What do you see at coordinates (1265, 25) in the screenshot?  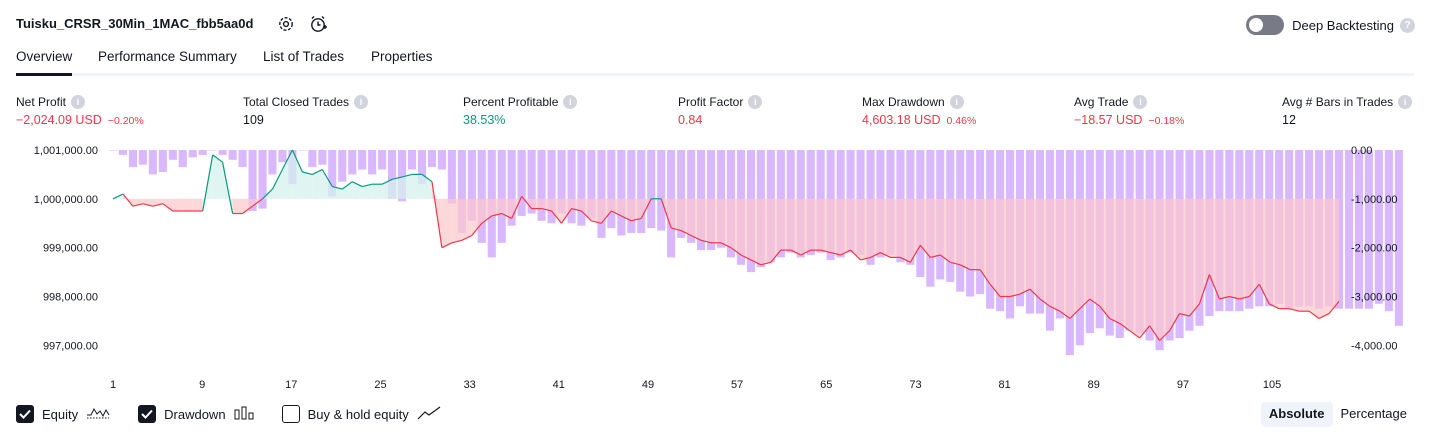 I see `deep-backtesting-toggle` at bounding box center [1265, 25].